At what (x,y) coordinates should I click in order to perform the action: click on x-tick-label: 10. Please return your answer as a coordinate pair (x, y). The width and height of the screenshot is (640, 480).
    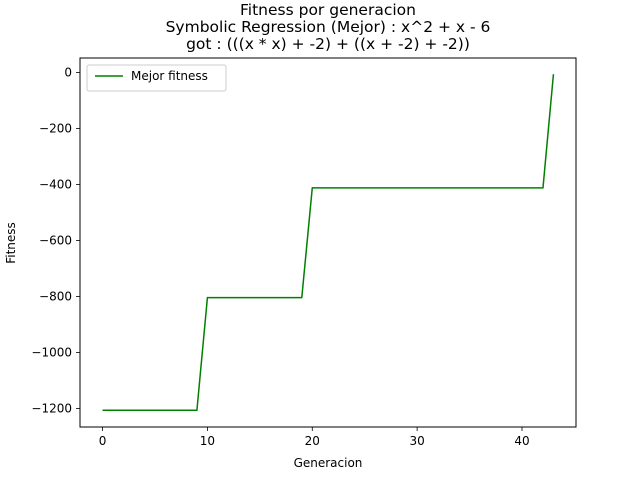
    Looking at the image, I should click on (207, 441).